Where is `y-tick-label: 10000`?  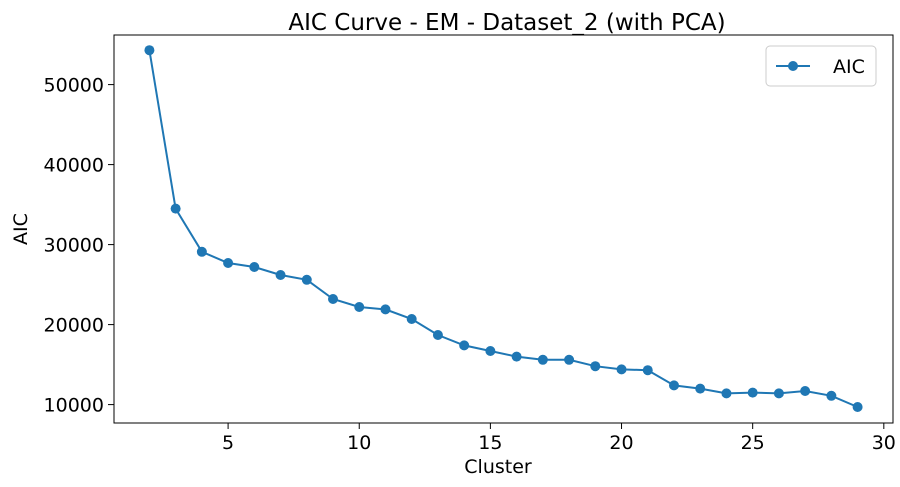
y-tick-label: 10000 is located at coordinates (74, 406).